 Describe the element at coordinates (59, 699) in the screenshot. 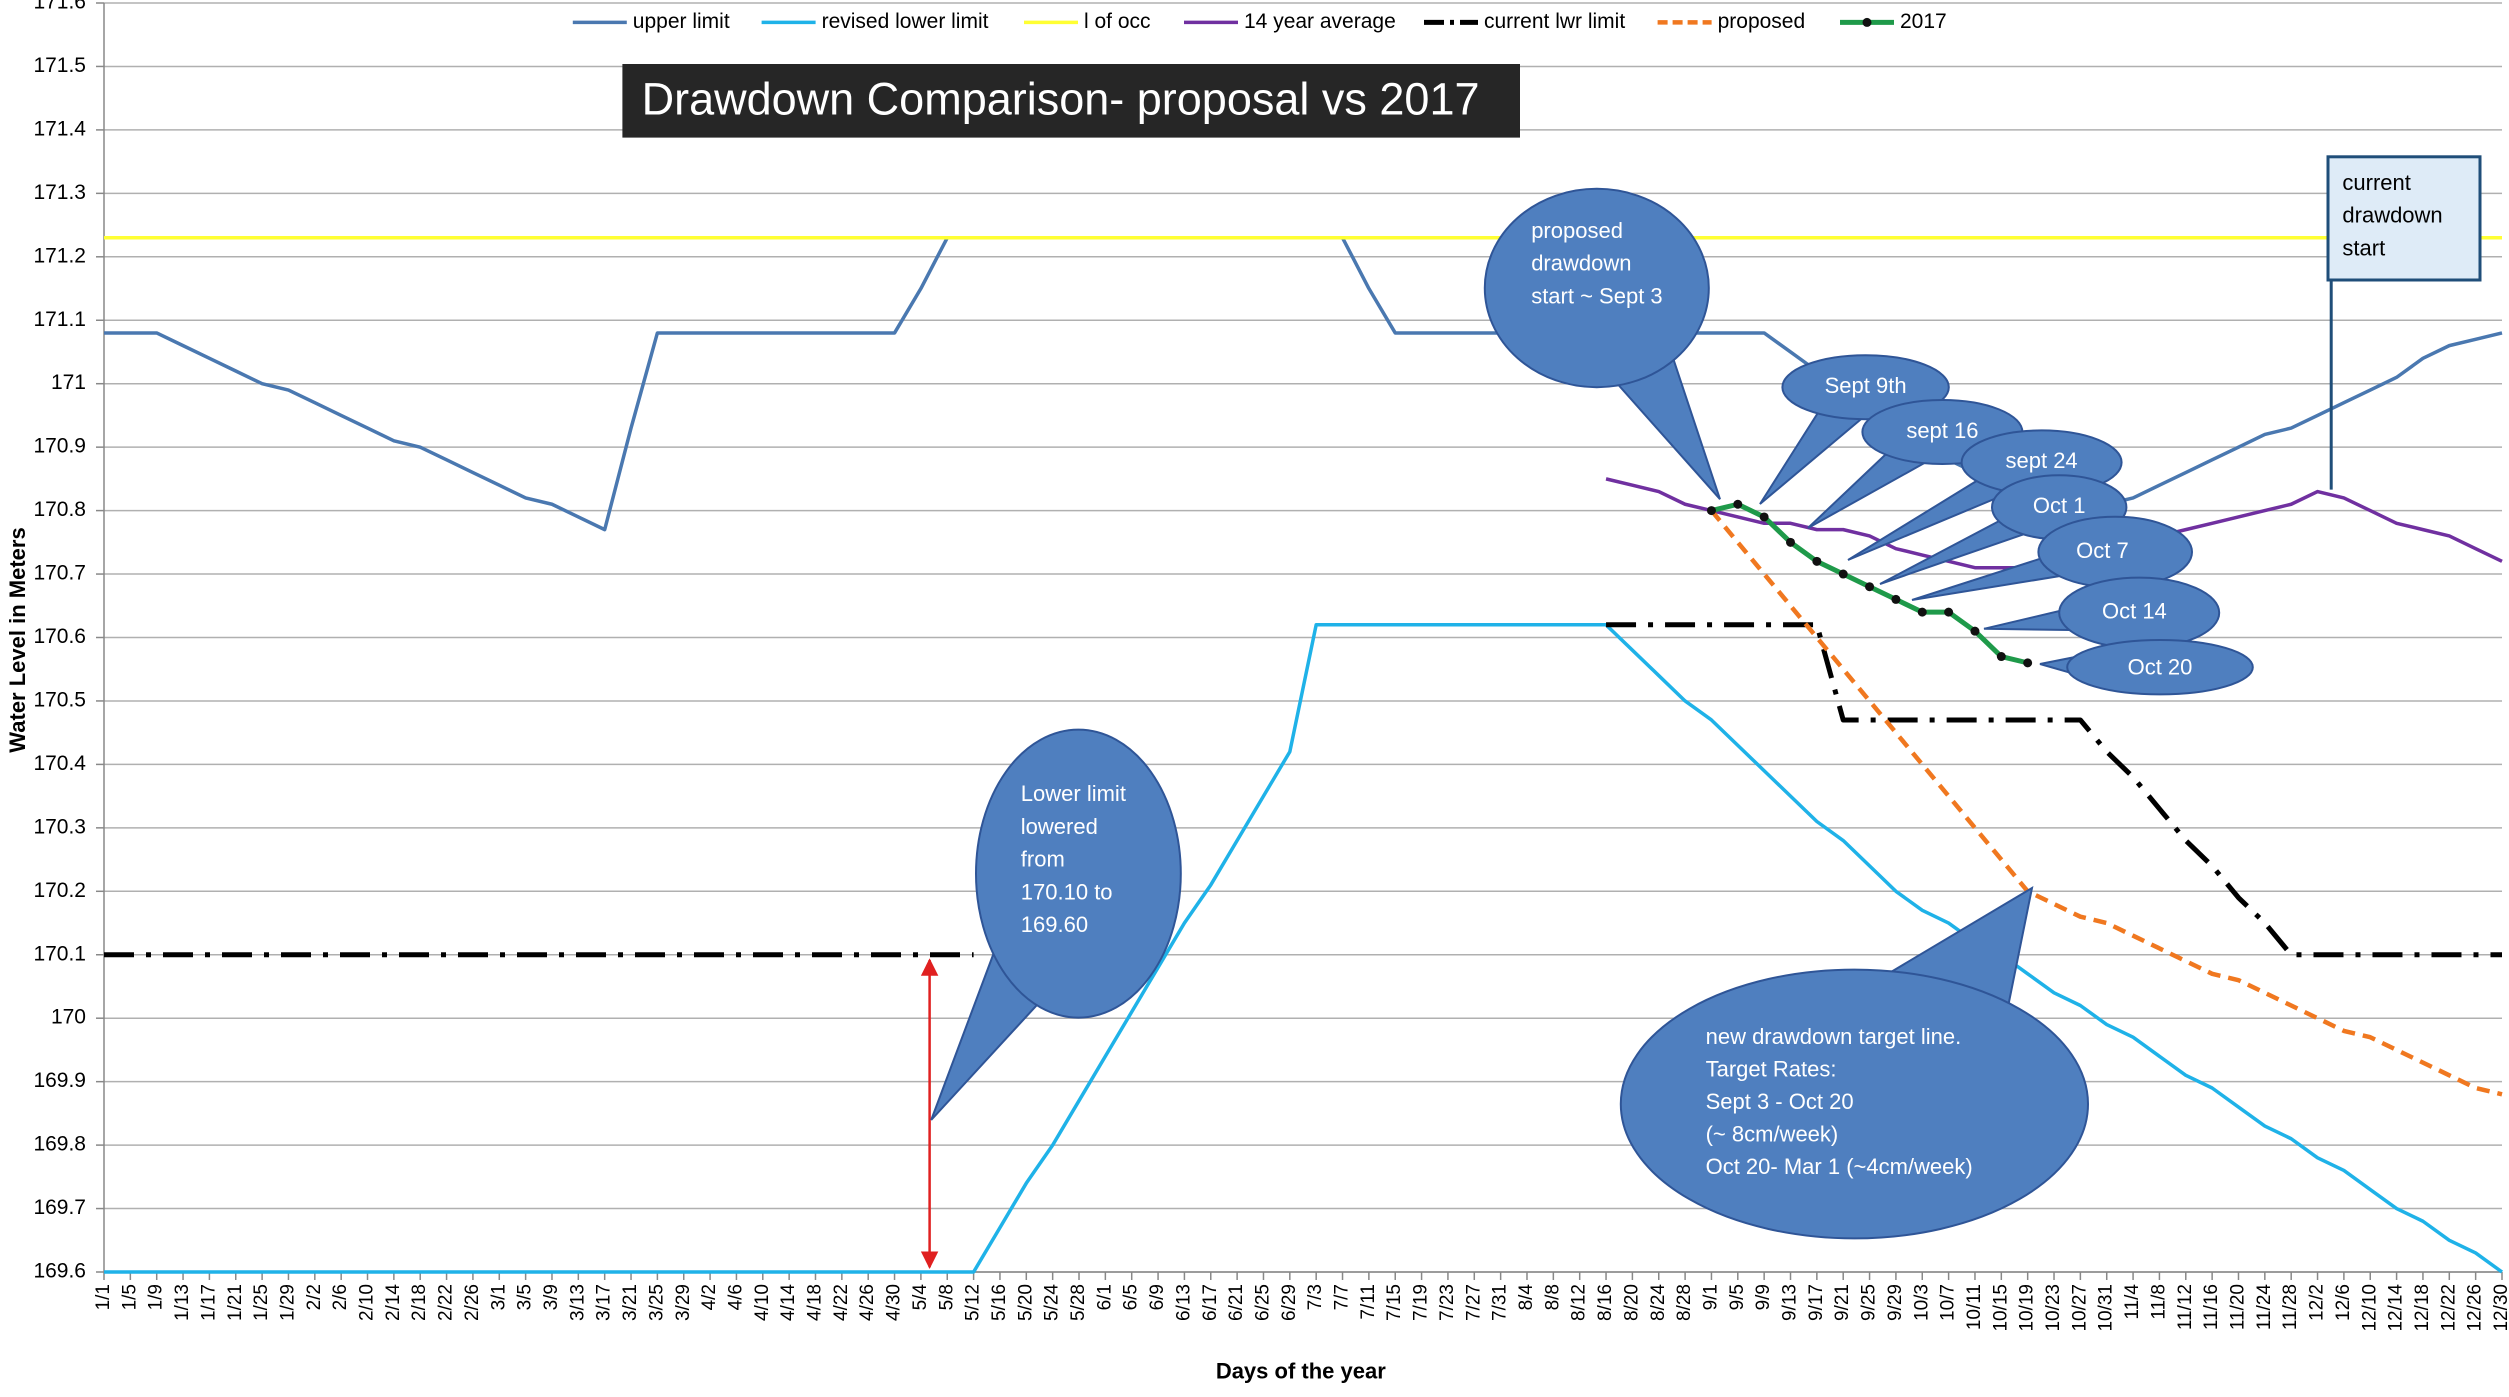

I see `y-tick-label: 170.5` at that location.